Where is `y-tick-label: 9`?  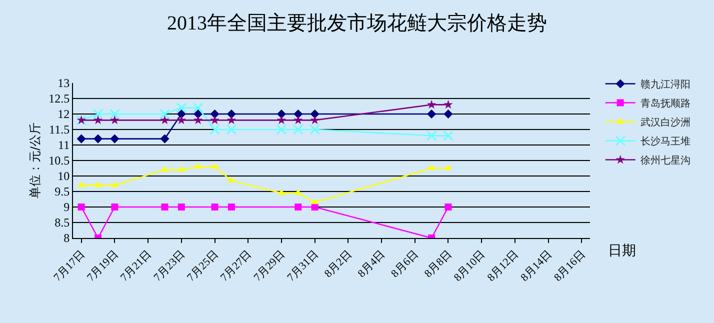 y-tick-label: 9 is located at coordinates (67, 207).